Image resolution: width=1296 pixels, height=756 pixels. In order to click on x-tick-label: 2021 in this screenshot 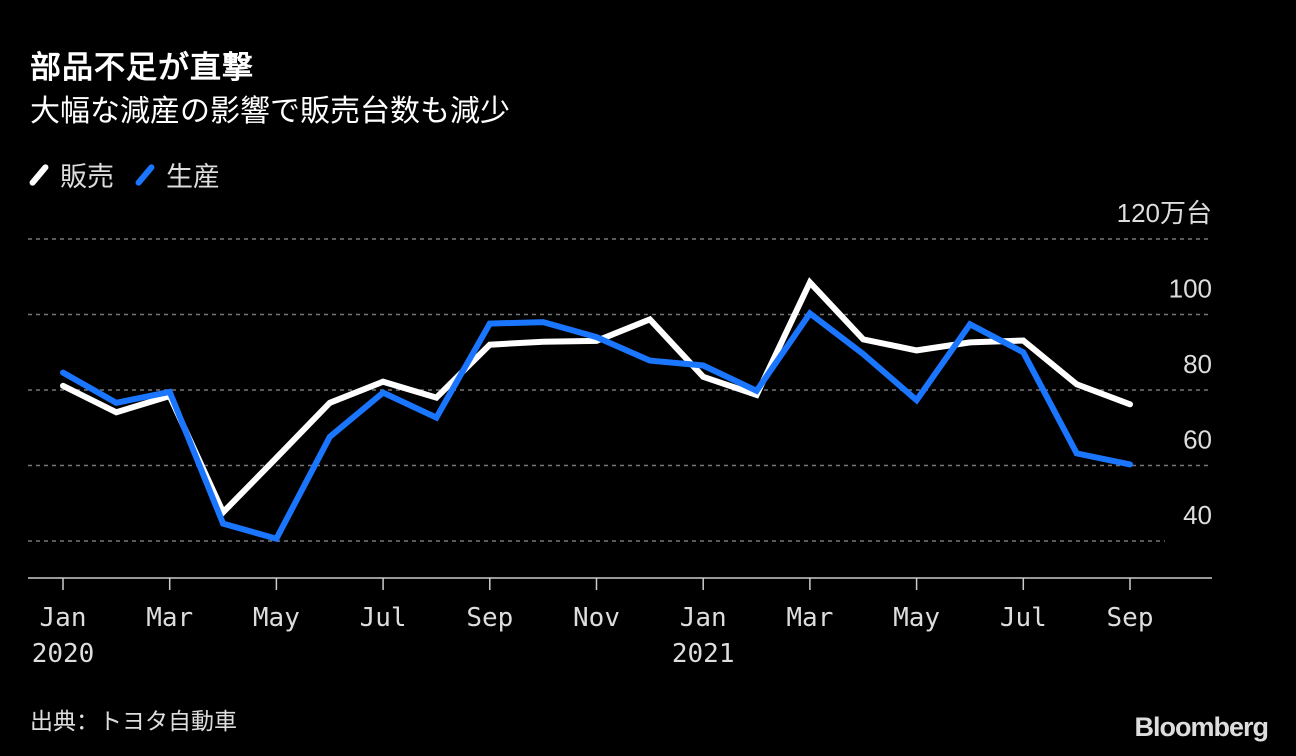, I will do `click(703, 654)`.